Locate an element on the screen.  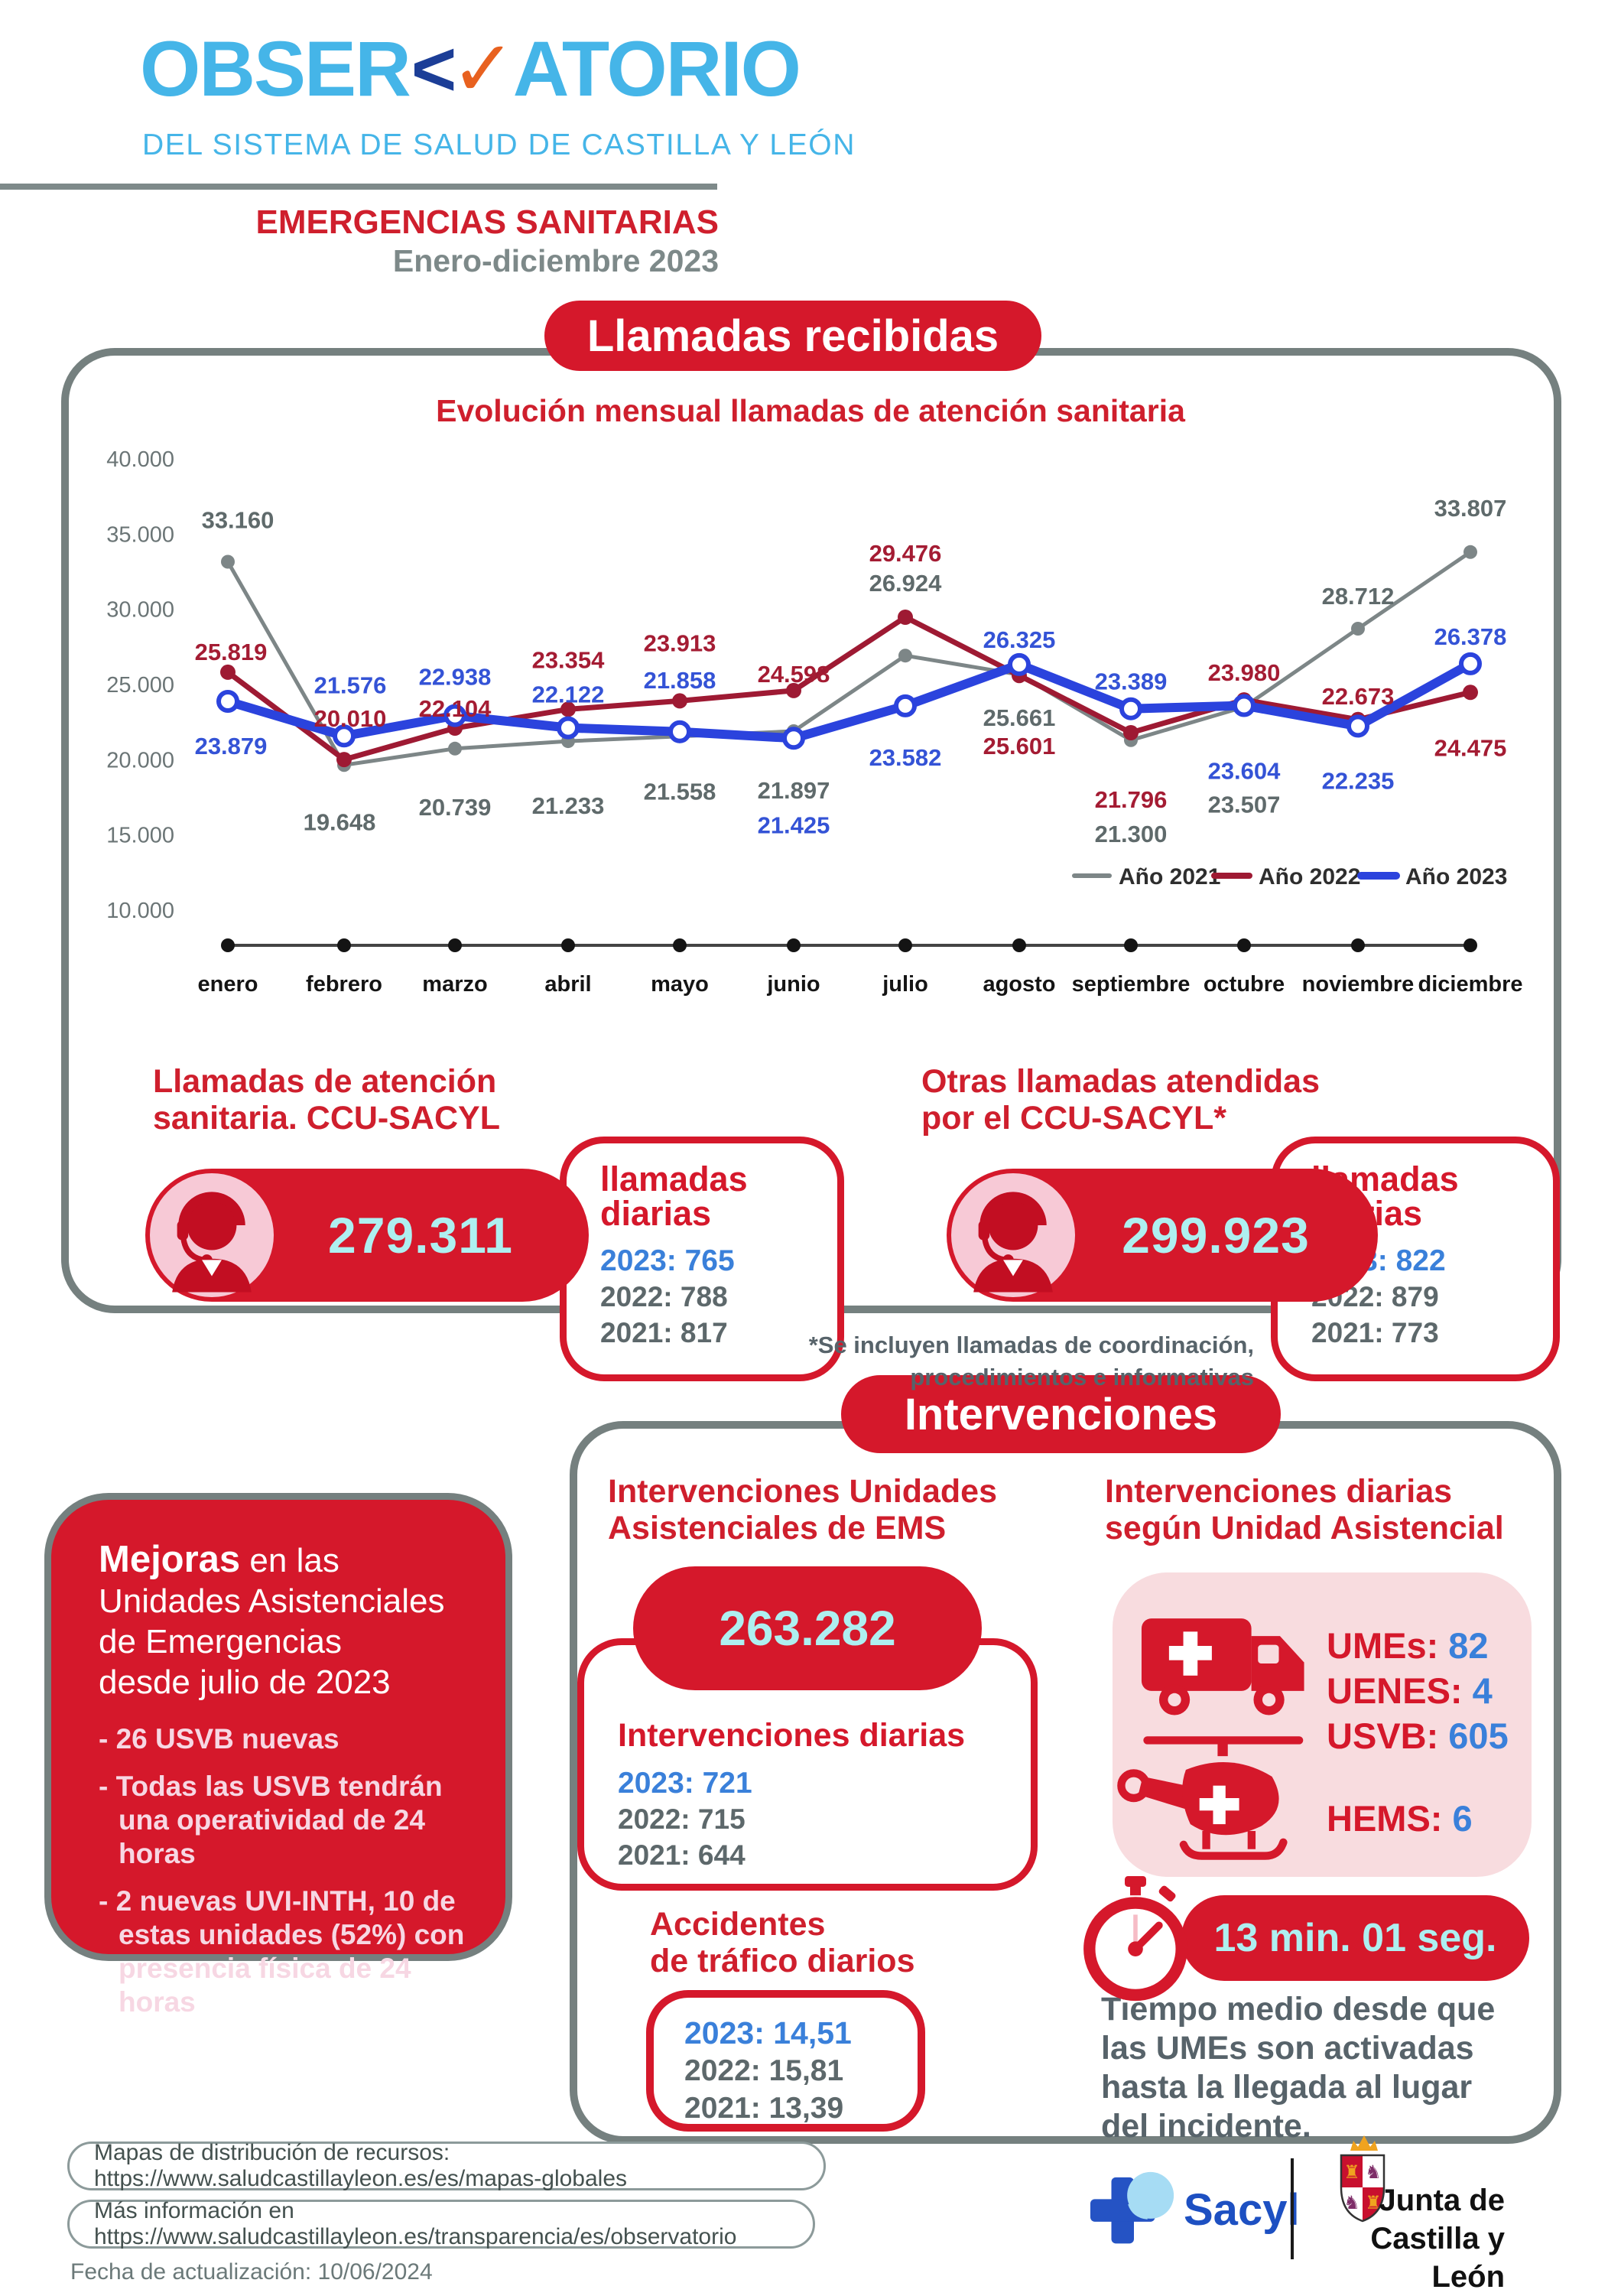
ambulance-icon is located at coordinates (1222, 1667).